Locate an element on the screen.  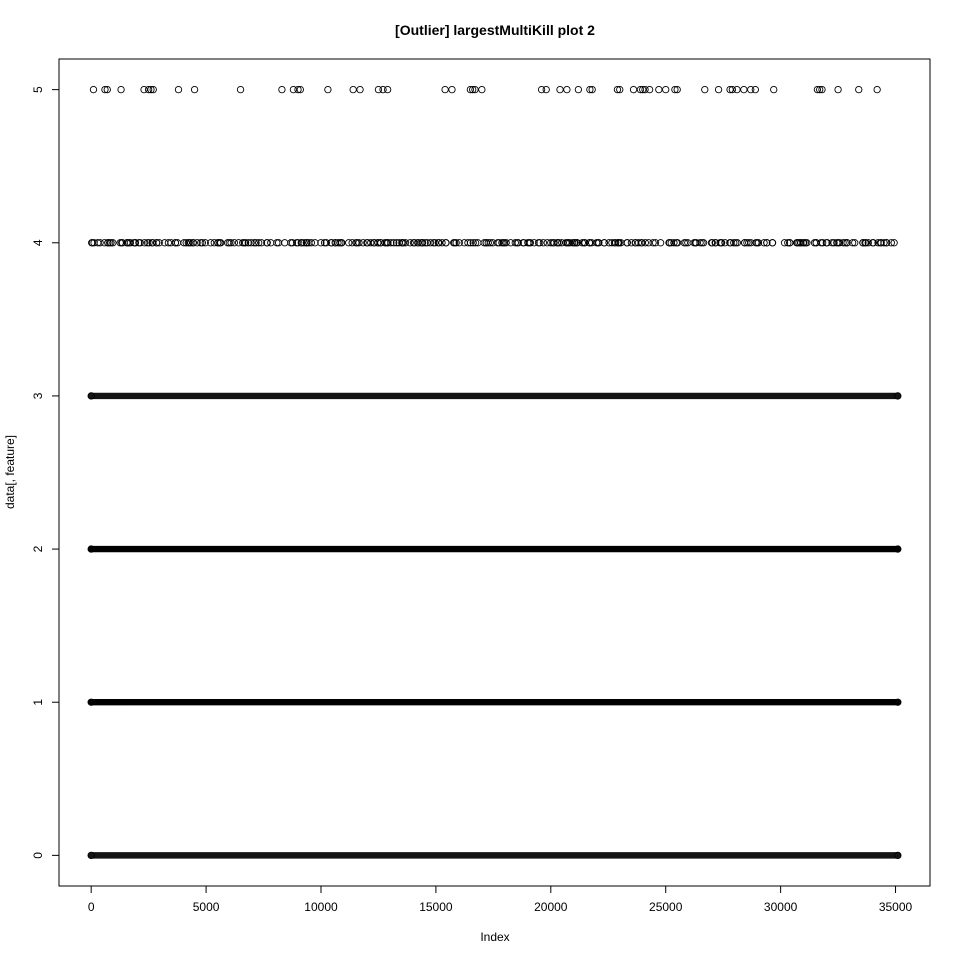
chart-title: [Outlier] largestMultiKill plot 2 is located at coordinates (495, 30).